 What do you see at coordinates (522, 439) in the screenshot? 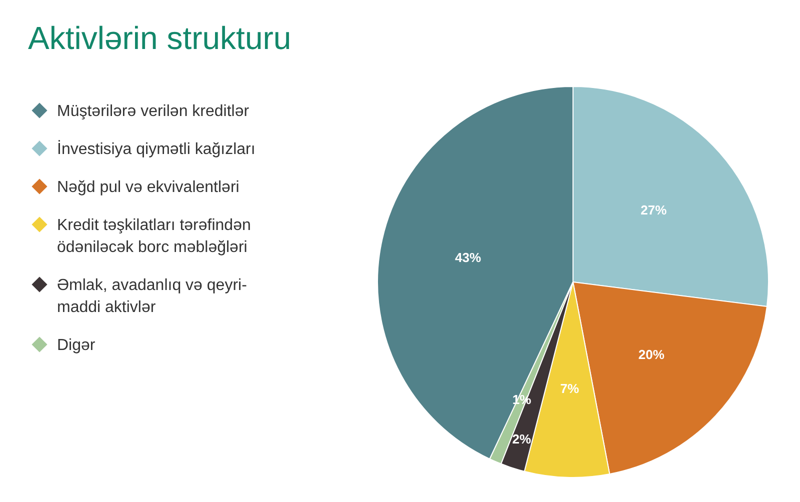
I see `data-label: 2%` at bounding box center [522, 439].